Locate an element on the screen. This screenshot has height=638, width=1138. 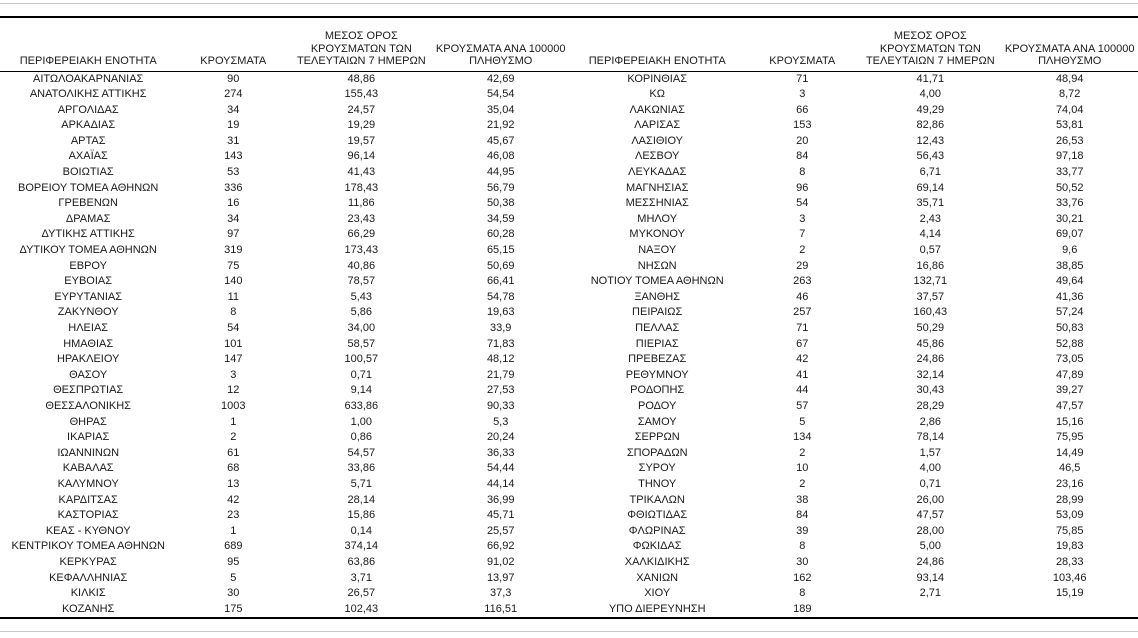
region-name-cell: ΖΑΚΥΝΘΟΥ is located at coordinates (88, 312).